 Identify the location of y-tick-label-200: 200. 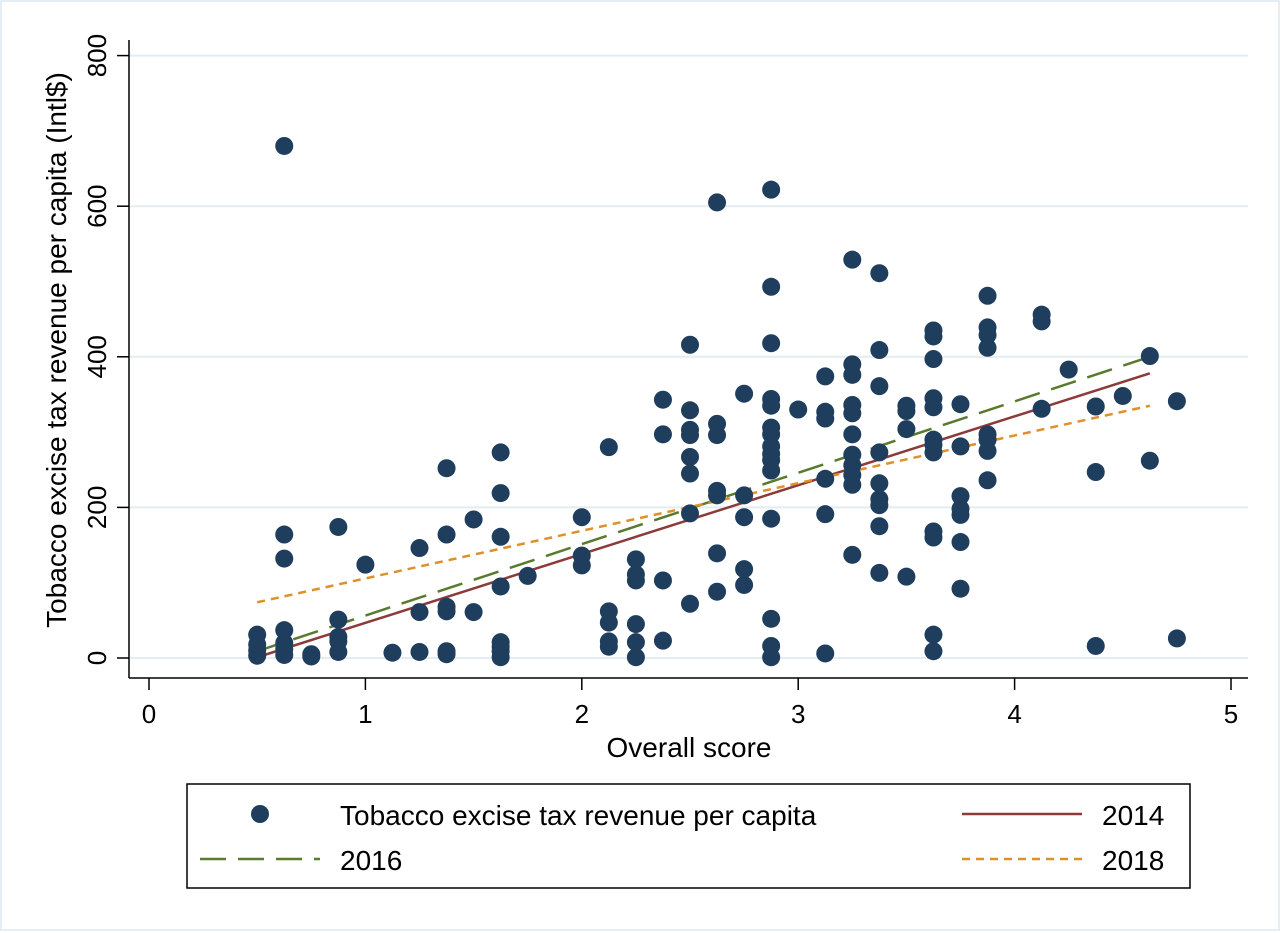
(97, 507).